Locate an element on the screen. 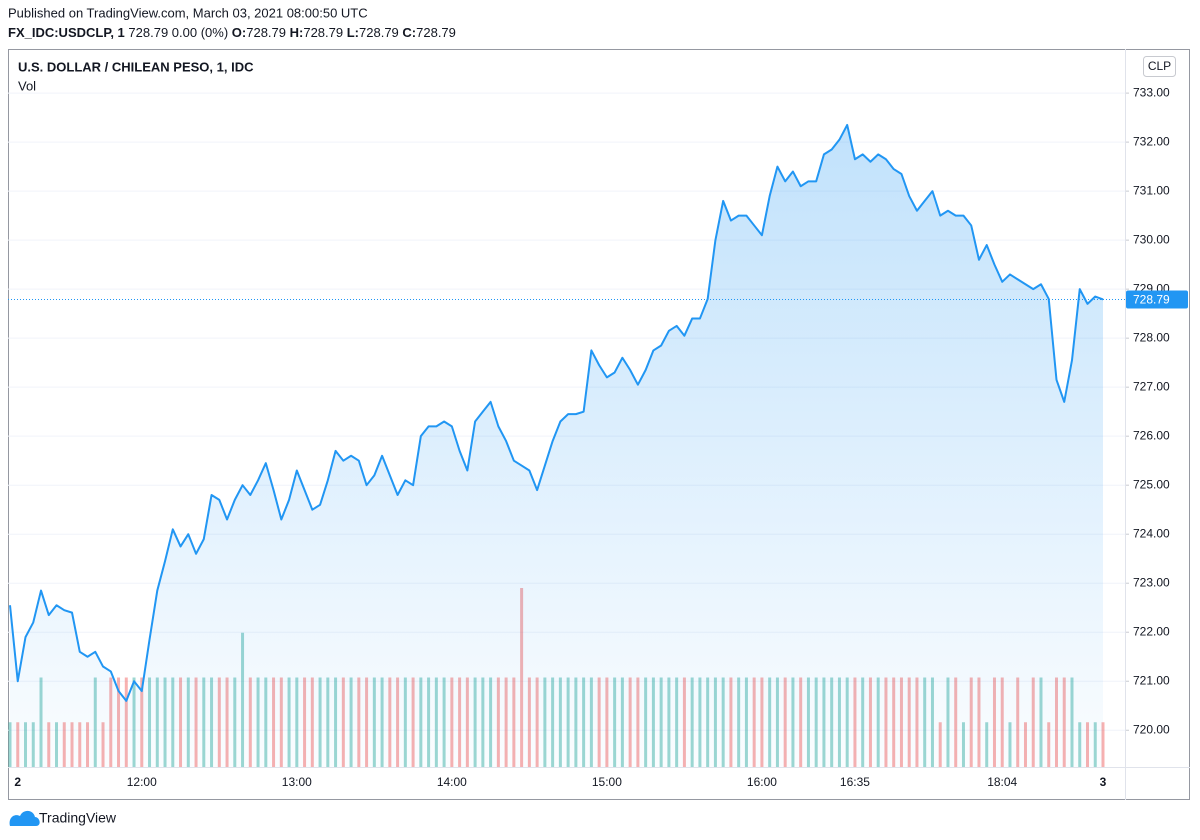  currency-button is located at coordinates (1159, 66).